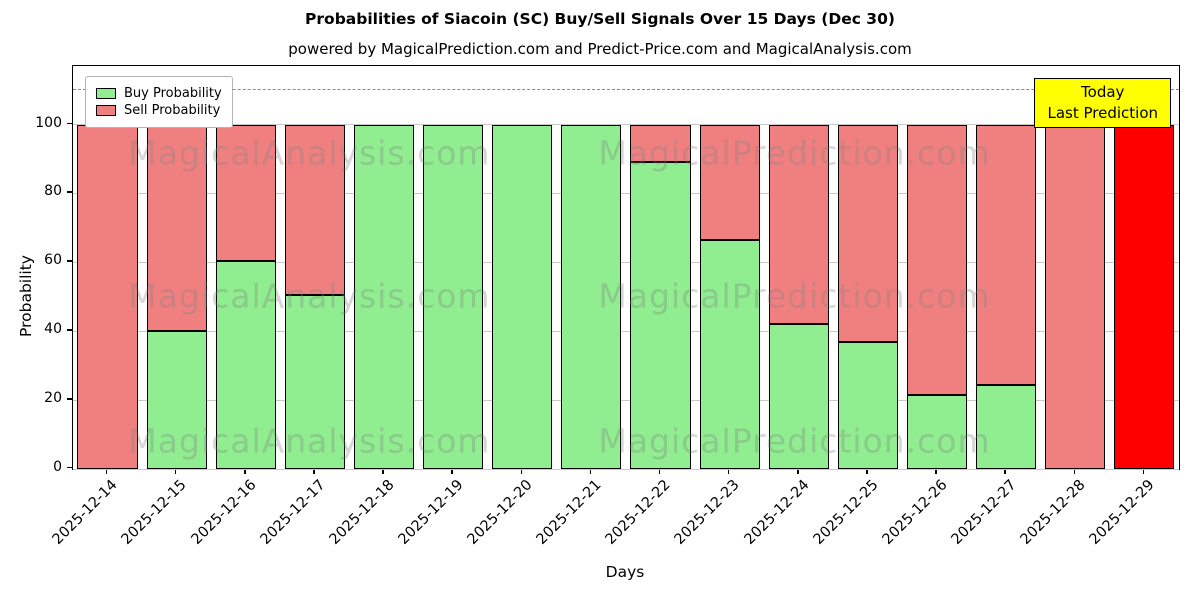 Image resolution: width=1200 pixels, height=600 pixels. Describe the element at coordinates (224, 512) in the screenshot. I see `x-tick-label: 2025-12-16` at that location.